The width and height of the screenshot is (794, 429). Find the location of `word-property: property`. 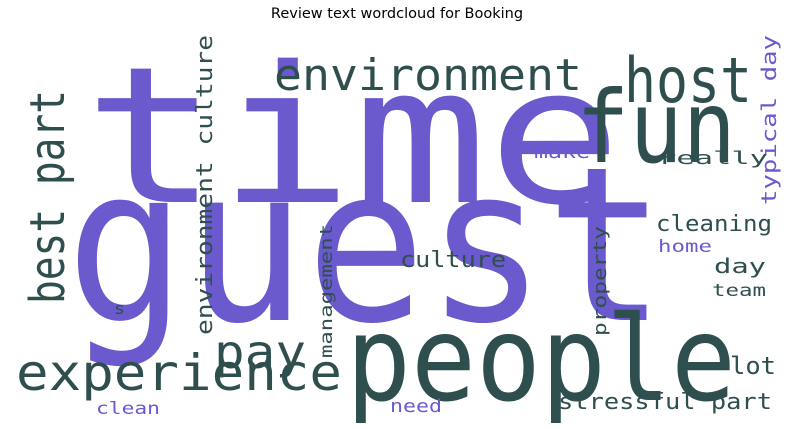

word-property: property is located at coordinates (600, 281).